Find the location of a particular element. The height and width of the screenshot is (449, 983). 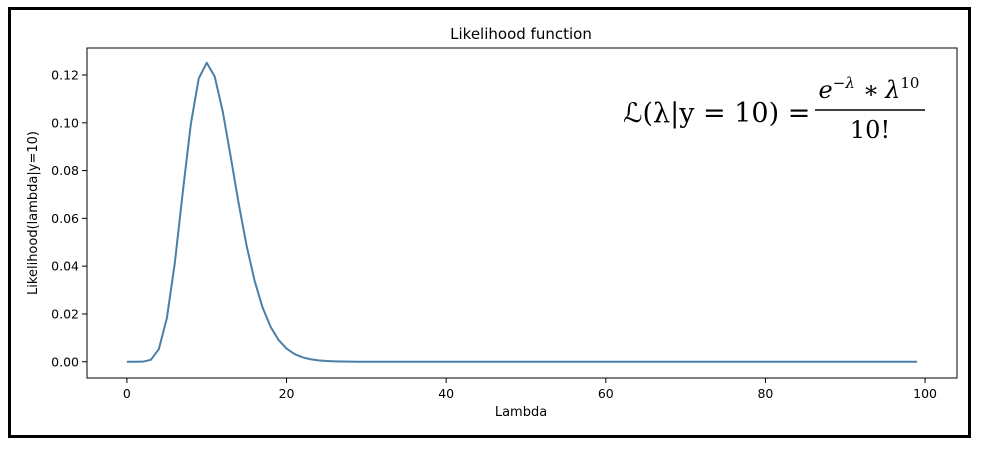

x-tick-label: 0 is located at coordinates (127, 393).